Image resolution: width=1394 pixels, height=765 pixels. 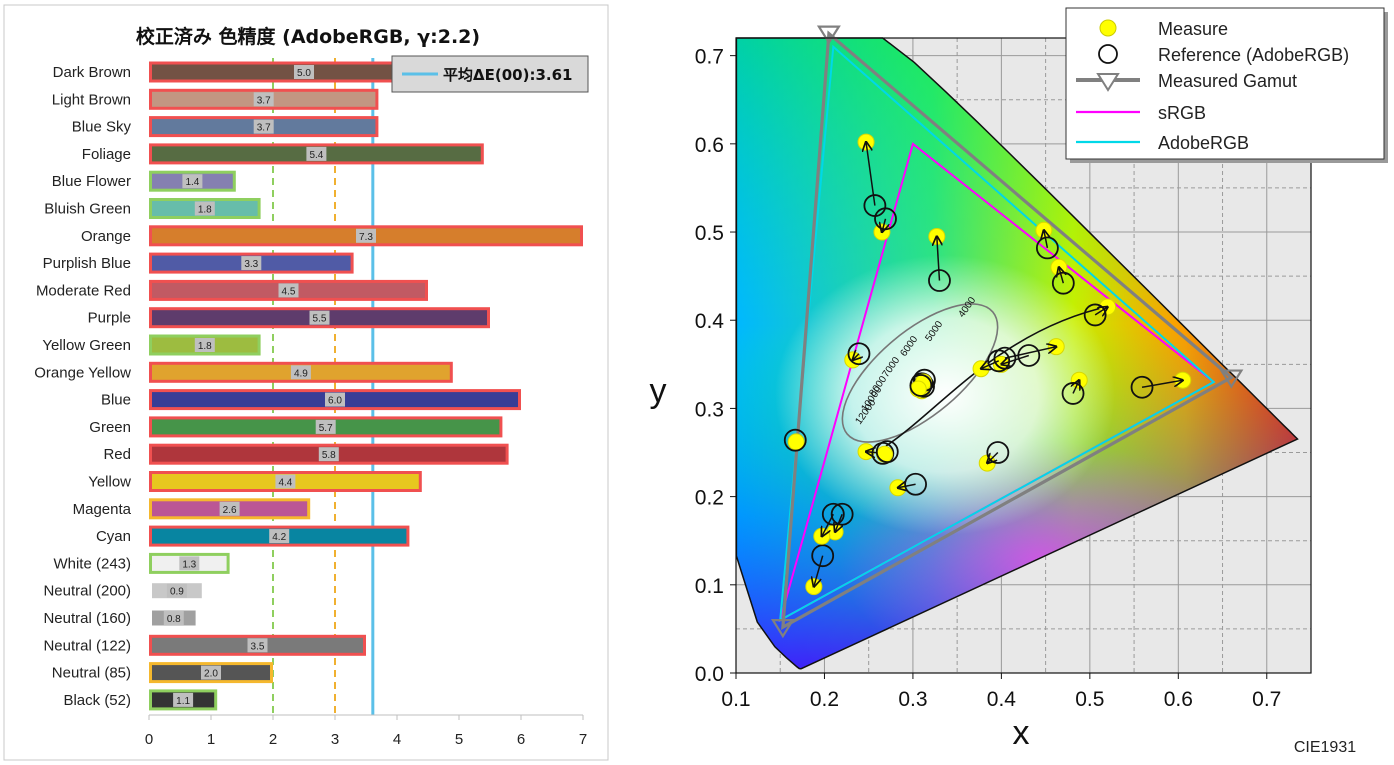 What do you see at coordinates (920, 373) in the screenshot?
I see `cct-ellipse` at bounding box center [920, 373].